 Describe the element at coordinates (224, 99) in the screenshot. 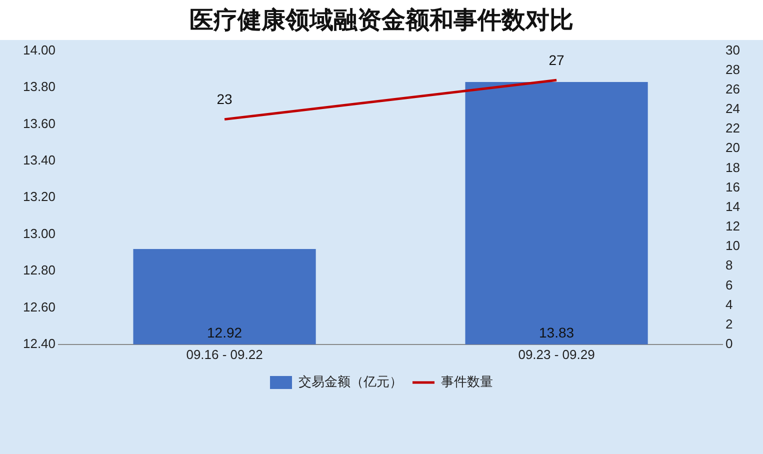

I see `data-label: 23` at that location.